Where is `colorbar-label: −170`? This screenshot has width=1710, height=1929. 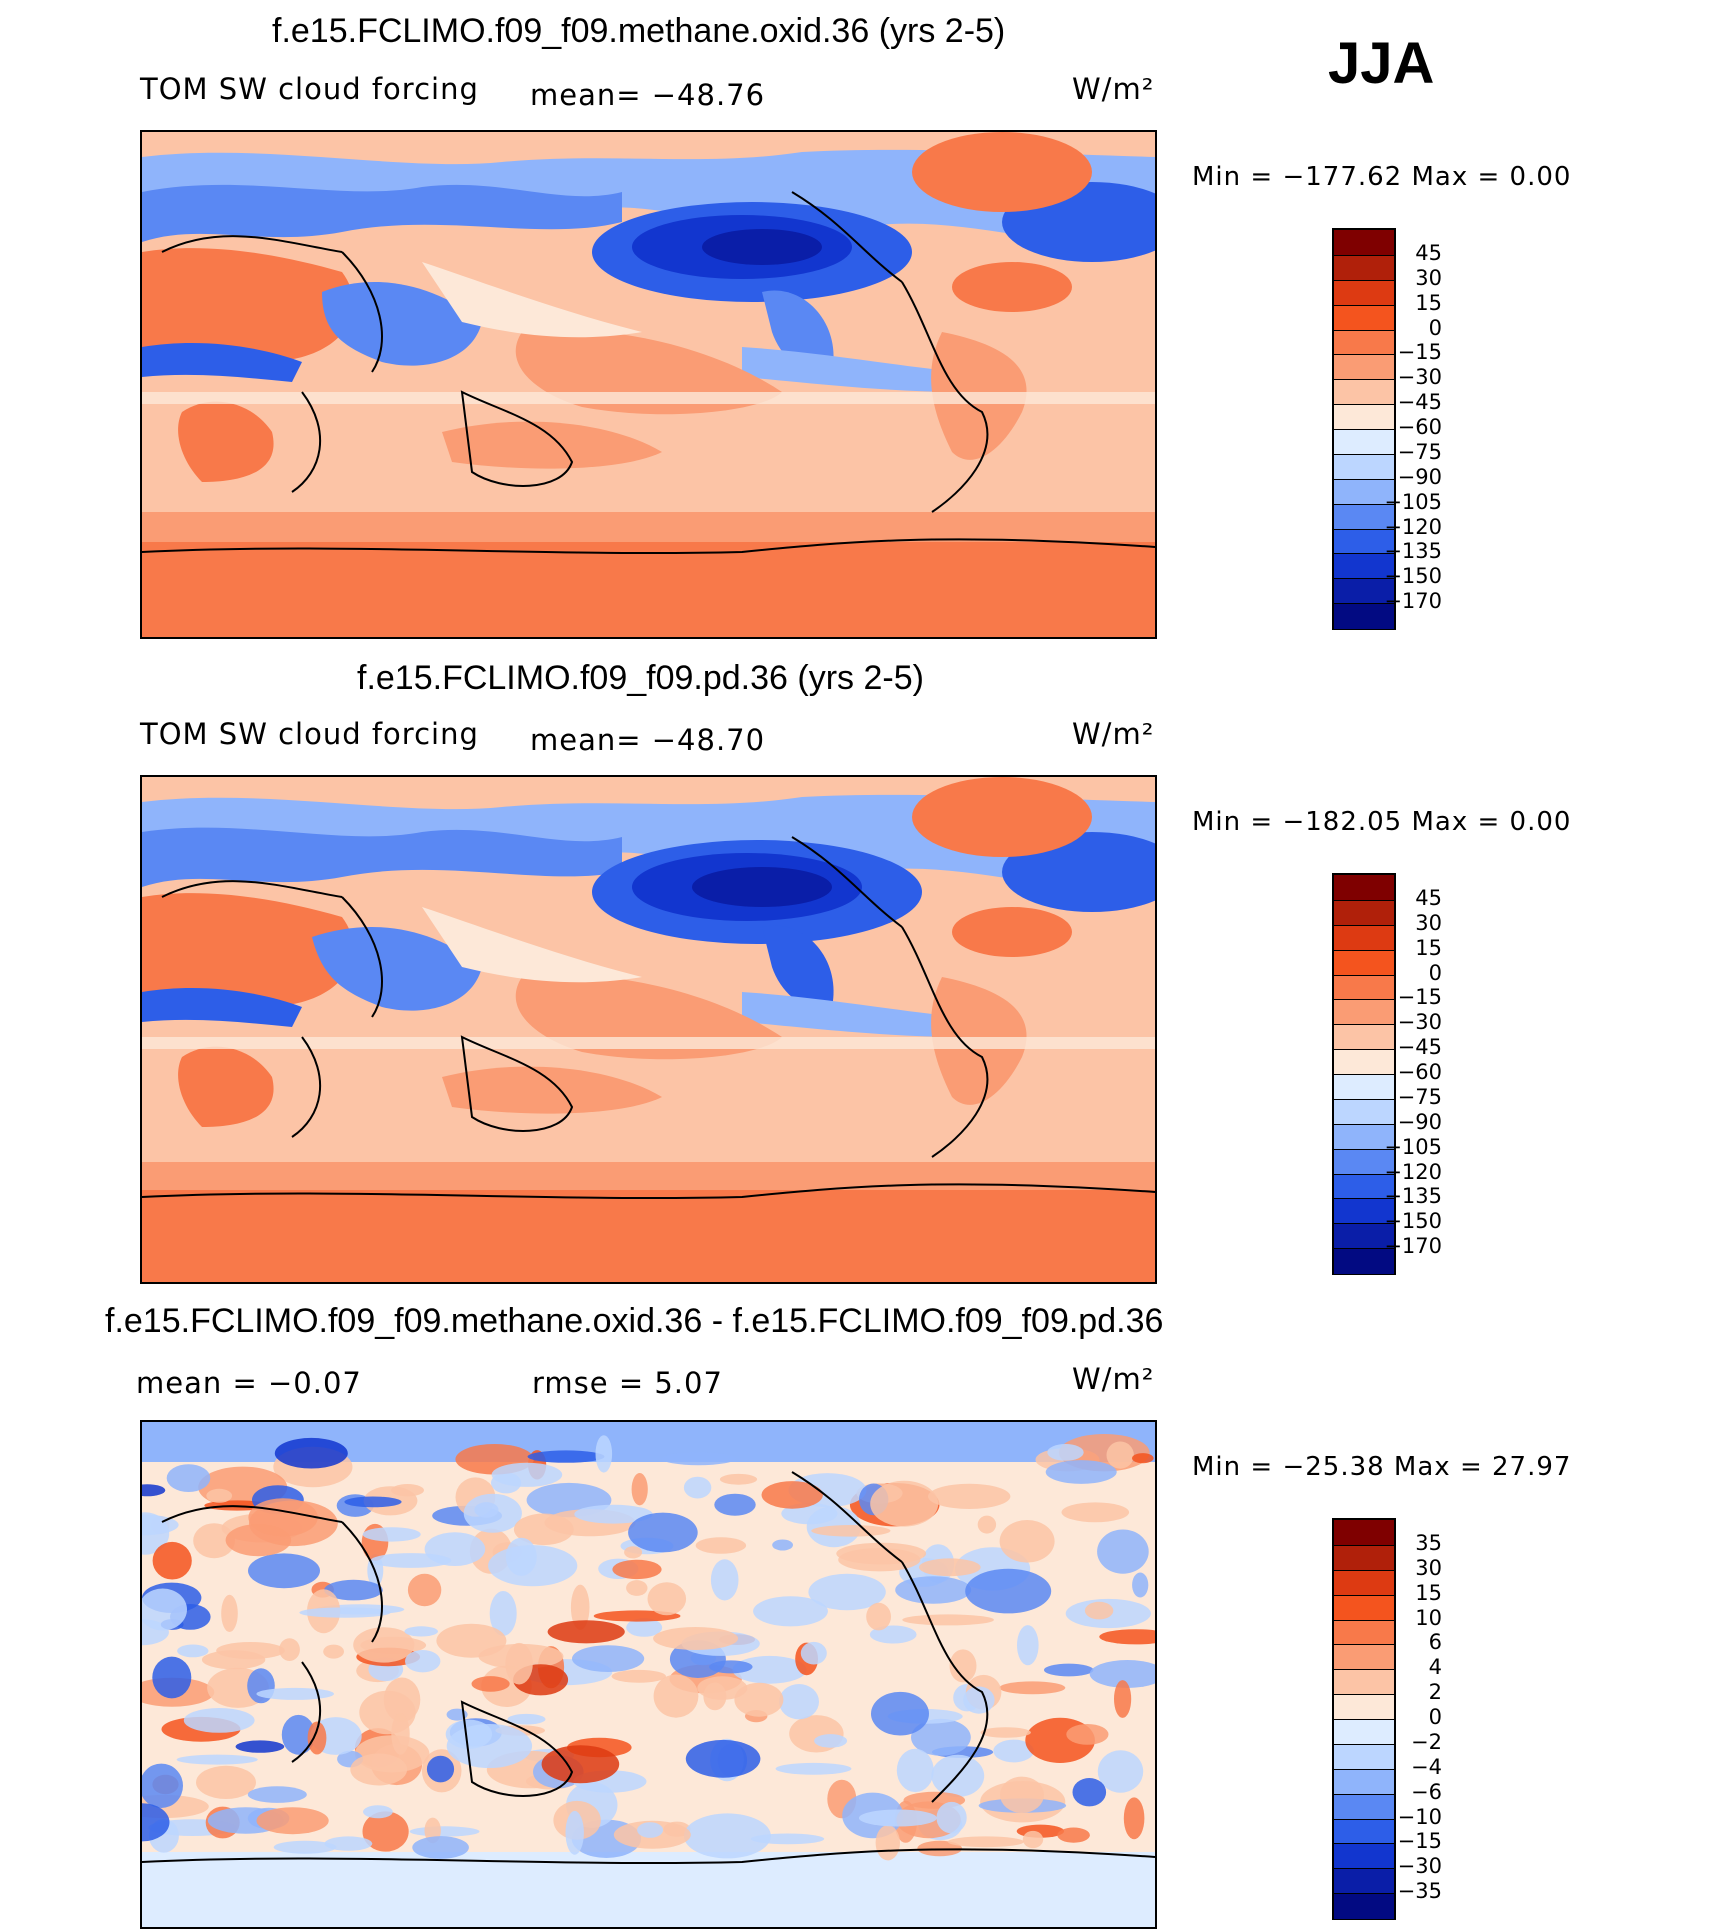 colorbar-label: −170 is located at coordinates (1413, 601).